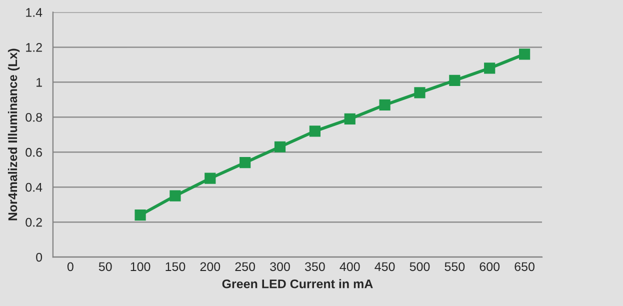 The height and width of the screenshot is (306, 623). What do you see at coordinates (245, 267) in the screenshot?
I see `x-tick-label: 250` at bounding box center [245, 267].